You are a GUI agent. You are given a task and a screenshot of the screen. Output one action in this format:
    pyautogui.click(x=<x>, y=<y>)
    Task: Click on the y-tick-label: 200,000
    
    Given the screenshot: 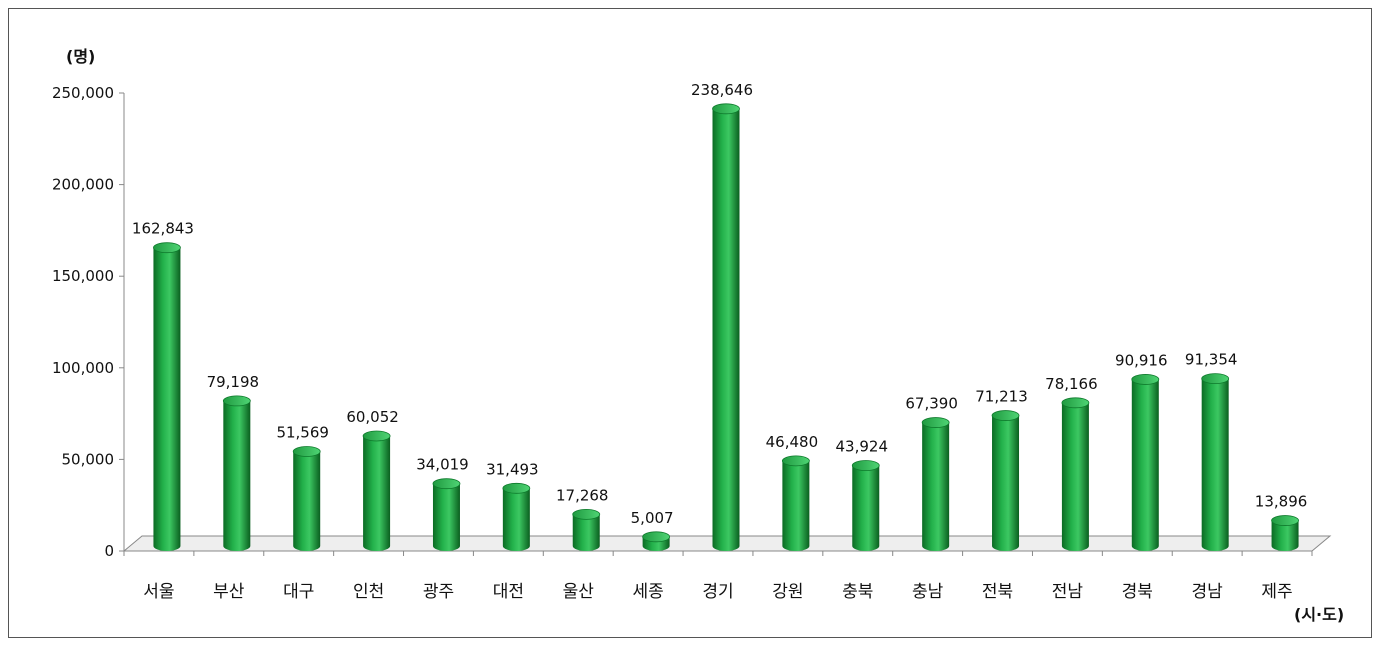 What is the action you would take?
    pyautogui.click(x=83, y=185)
    